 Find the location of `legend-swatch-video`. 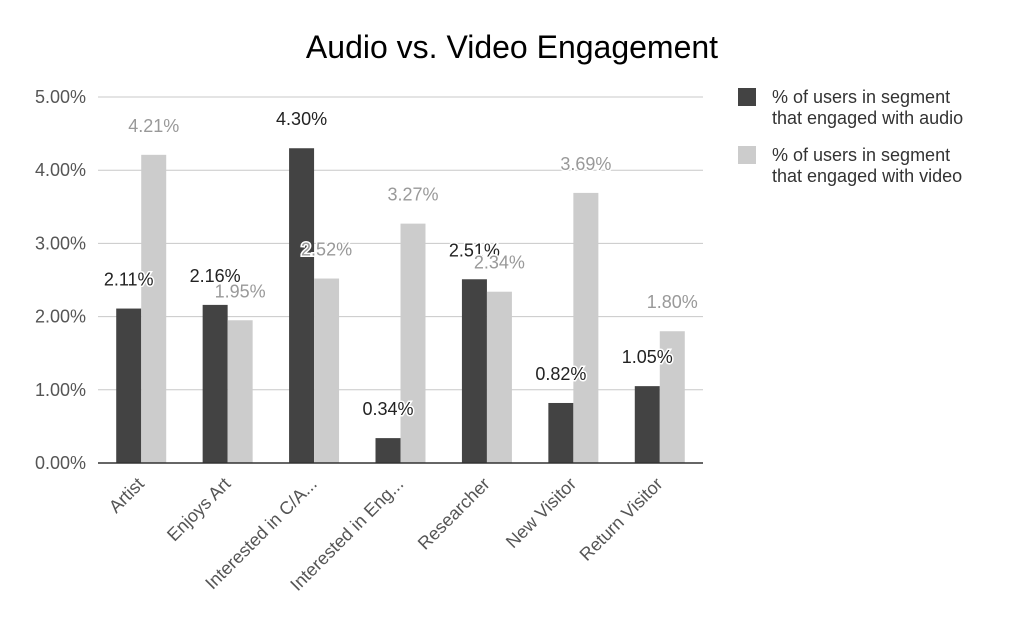

legend-swatch-video is located at coordinates (747, 155).